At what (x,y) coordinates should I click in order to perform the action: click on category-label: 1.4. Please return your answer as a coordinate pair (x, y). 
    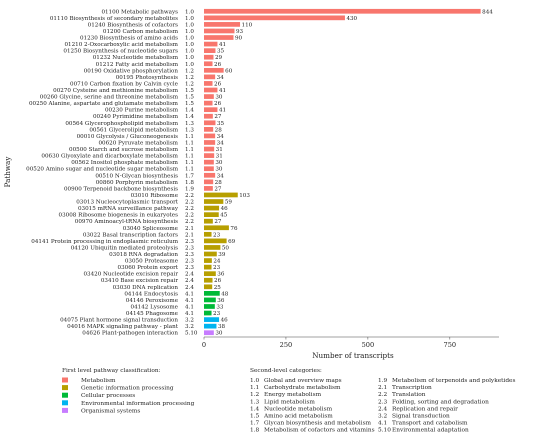
    Looking at the image, I should click on (189, 117).